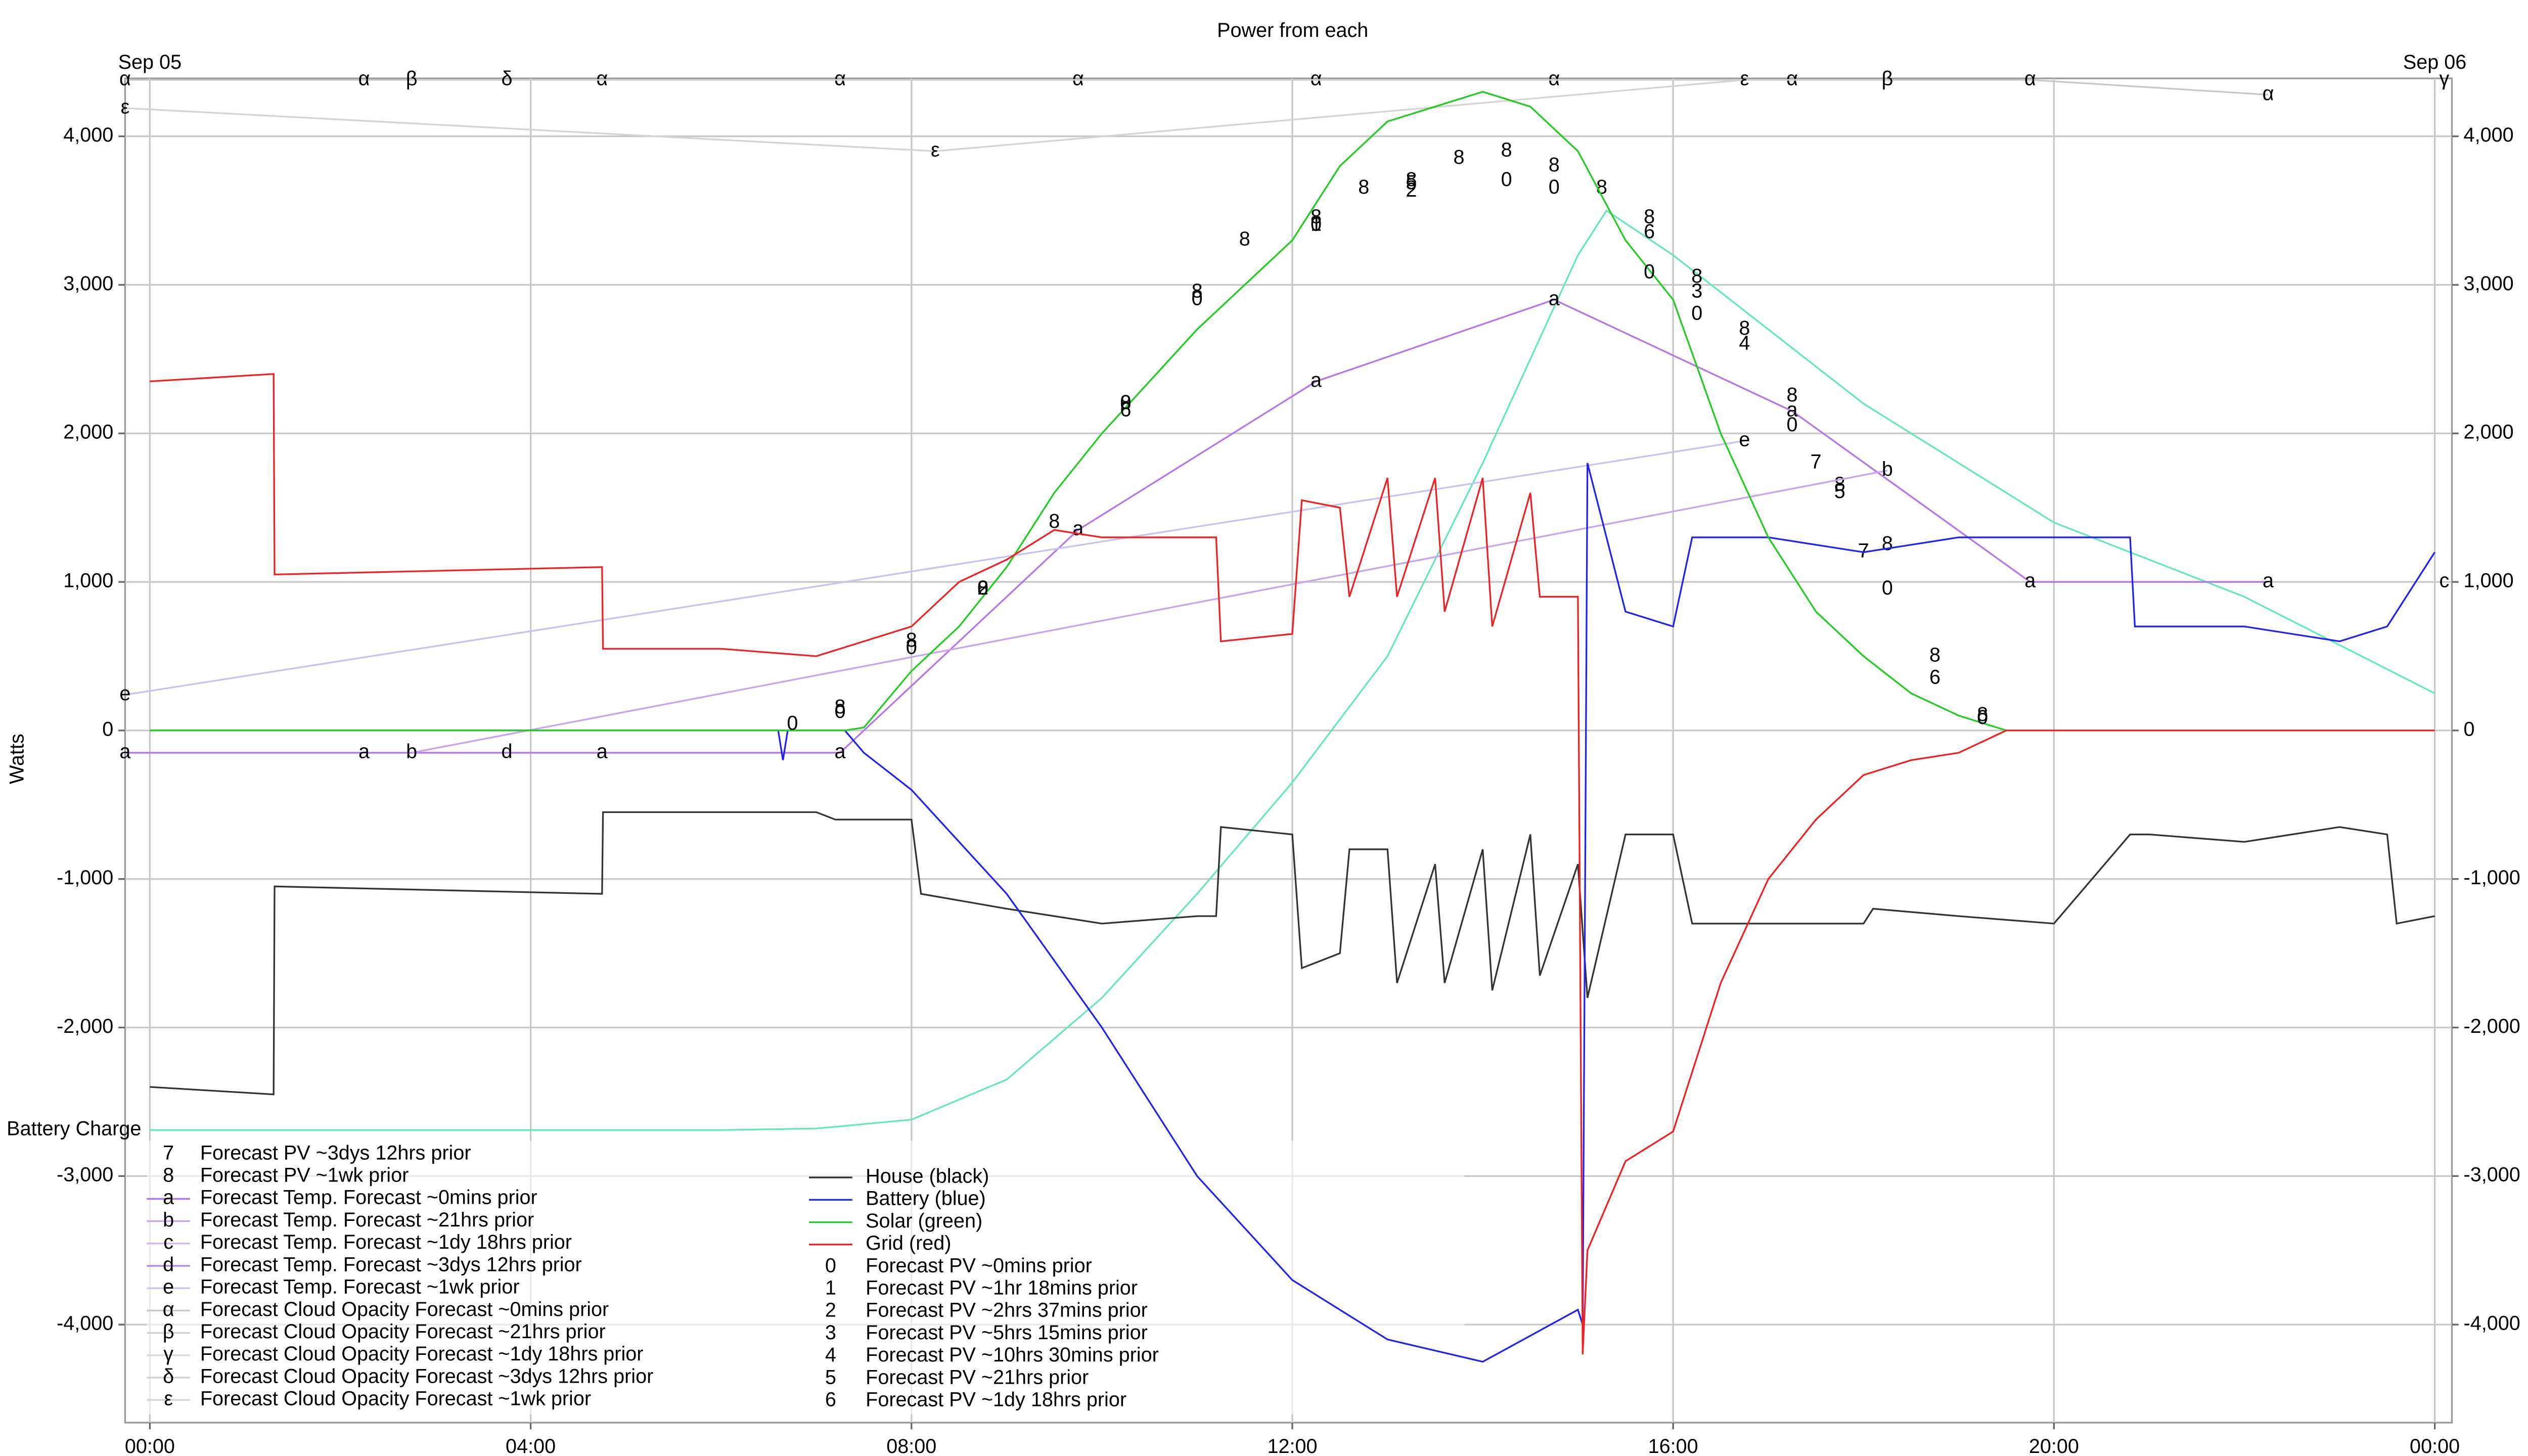 This screenshot has width=2528, height=1456. Describe the element at coordinates (169, 1264) in the screenshot. I see `legend-symbol: d` at that location.